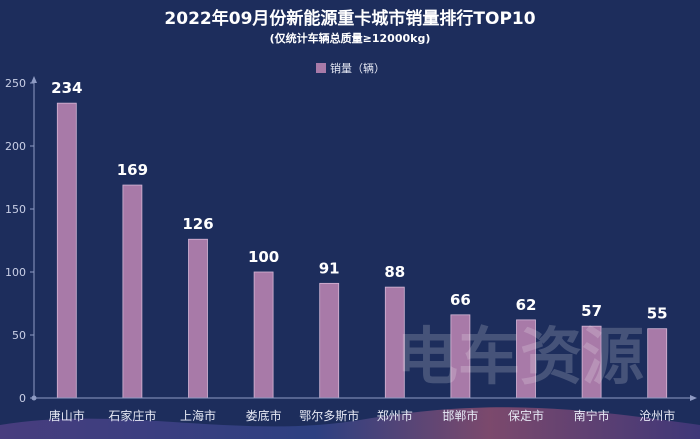 The height and width of the screenshot is (439, 700). Describe the element at coordinates (693, 398) in the screenshot. I see `x-axis-arrow` at that location.